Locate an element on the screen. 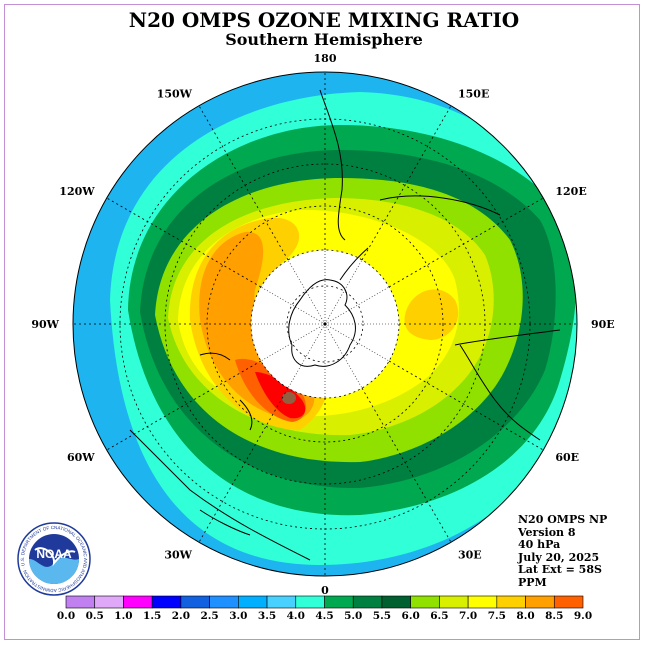 Image resolution: width=648 pixels, height=648 pixels. info-product: N20 OMPS NP is located at coordinates (563, 519).